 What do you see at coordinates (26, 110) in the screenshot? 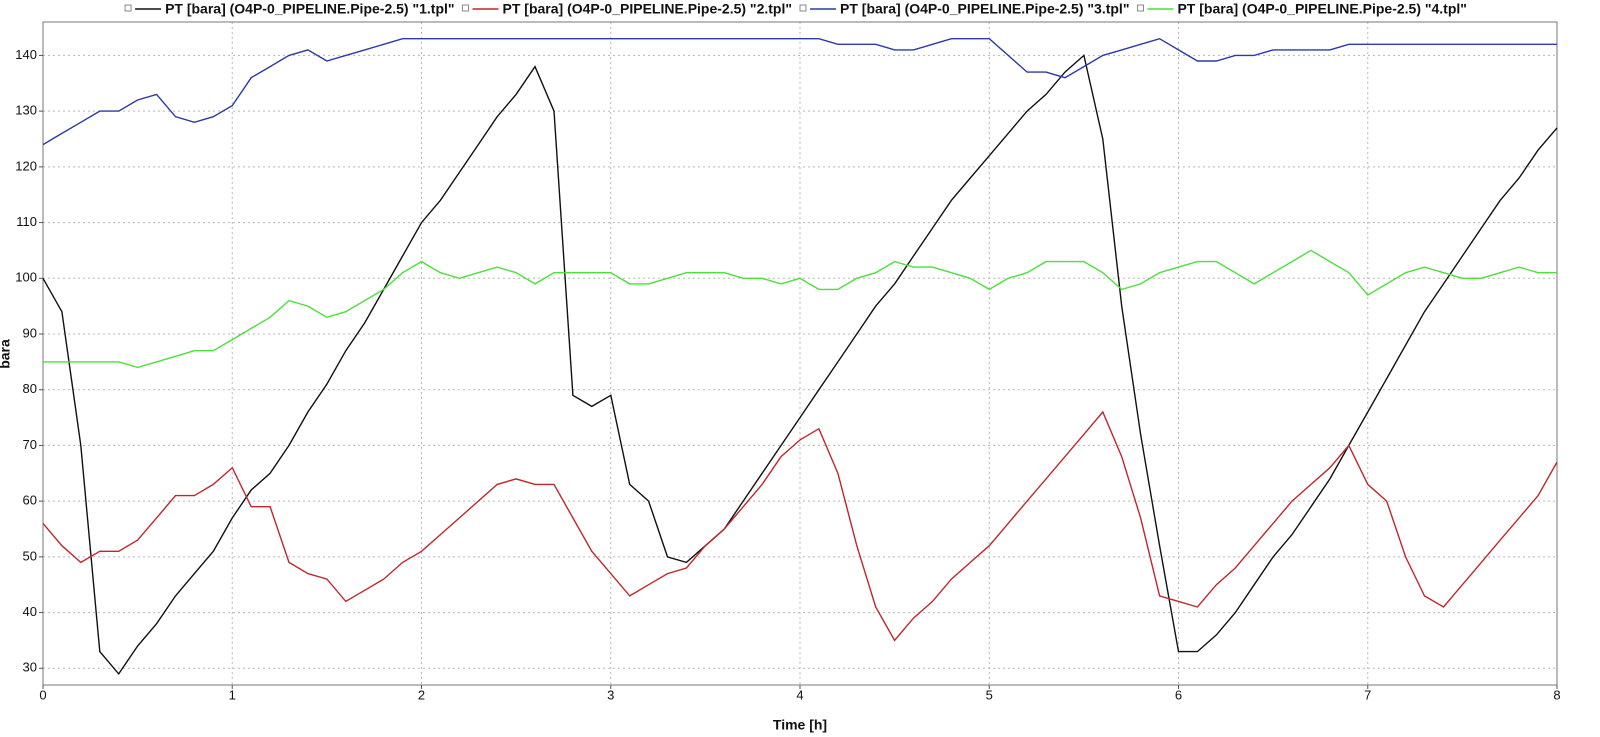
I see `y-tick-label: 130` at bounding box center [26, 110].